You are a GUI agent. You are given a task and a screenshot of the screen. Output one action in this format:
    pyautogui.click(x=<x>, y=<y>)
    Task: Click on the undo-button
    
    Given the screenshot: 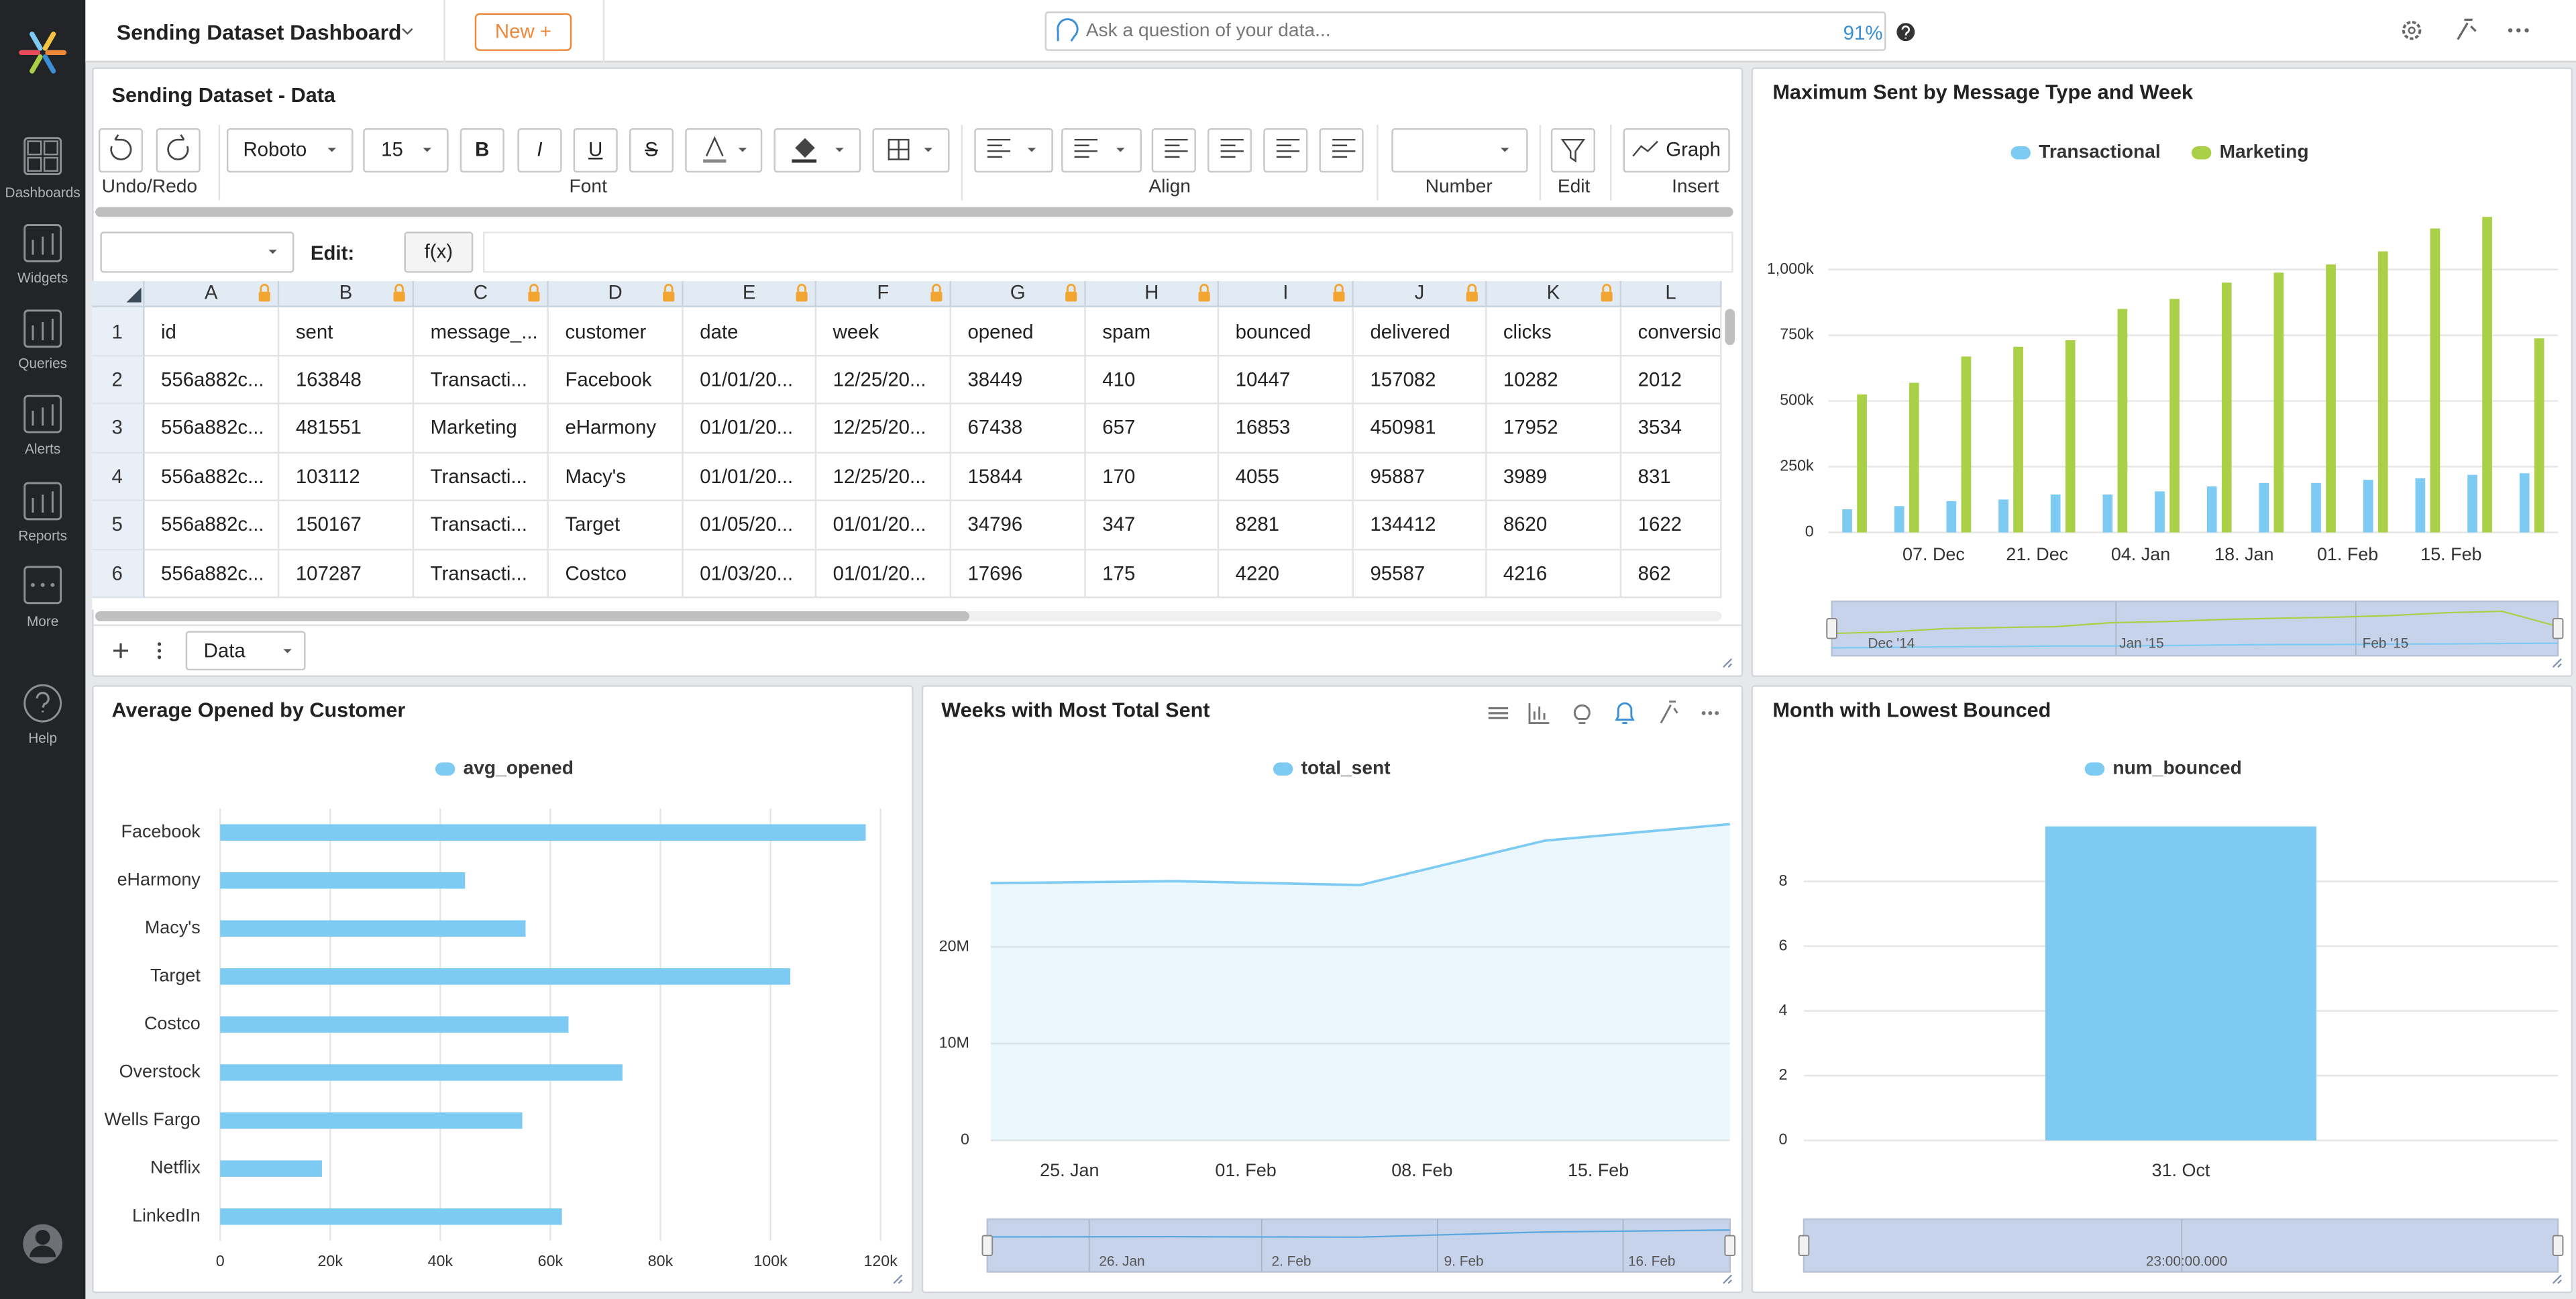 What is the action you would take?
    pyautogui.click(x=121, y=150)
    